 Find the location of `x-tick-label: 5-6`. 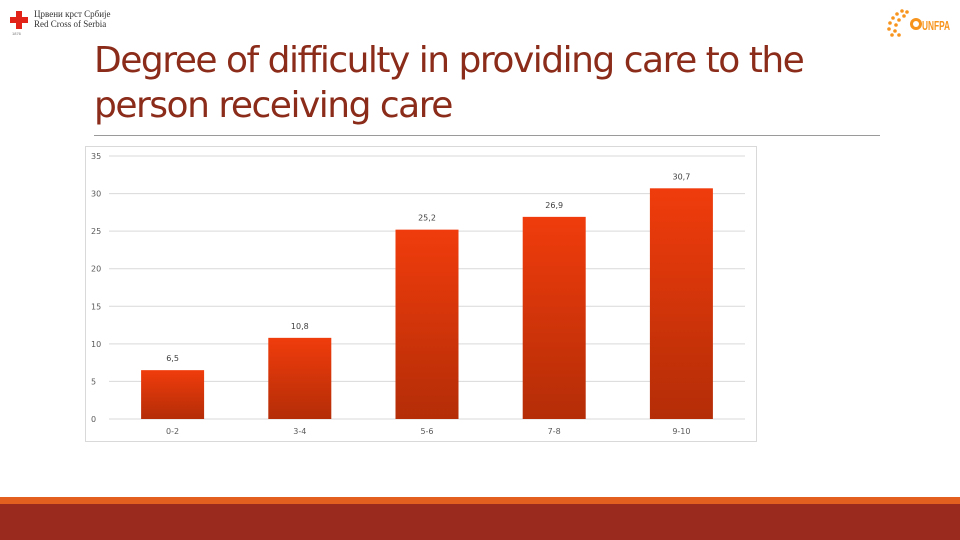

x-tick-label: 5-6 is located at coordinates (426, 431).